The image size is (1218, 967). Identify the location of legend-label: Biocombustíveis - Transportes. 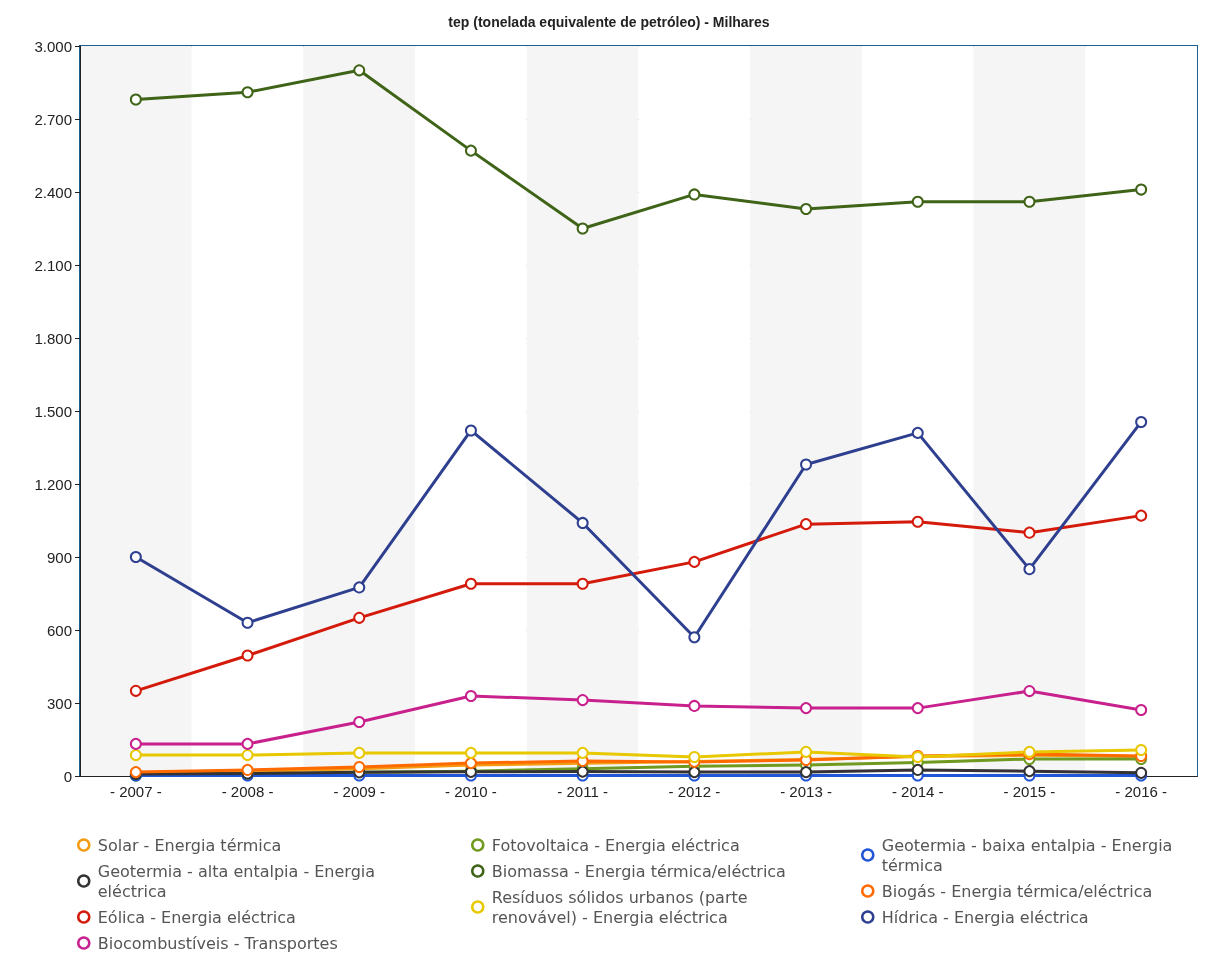
(217, 943).